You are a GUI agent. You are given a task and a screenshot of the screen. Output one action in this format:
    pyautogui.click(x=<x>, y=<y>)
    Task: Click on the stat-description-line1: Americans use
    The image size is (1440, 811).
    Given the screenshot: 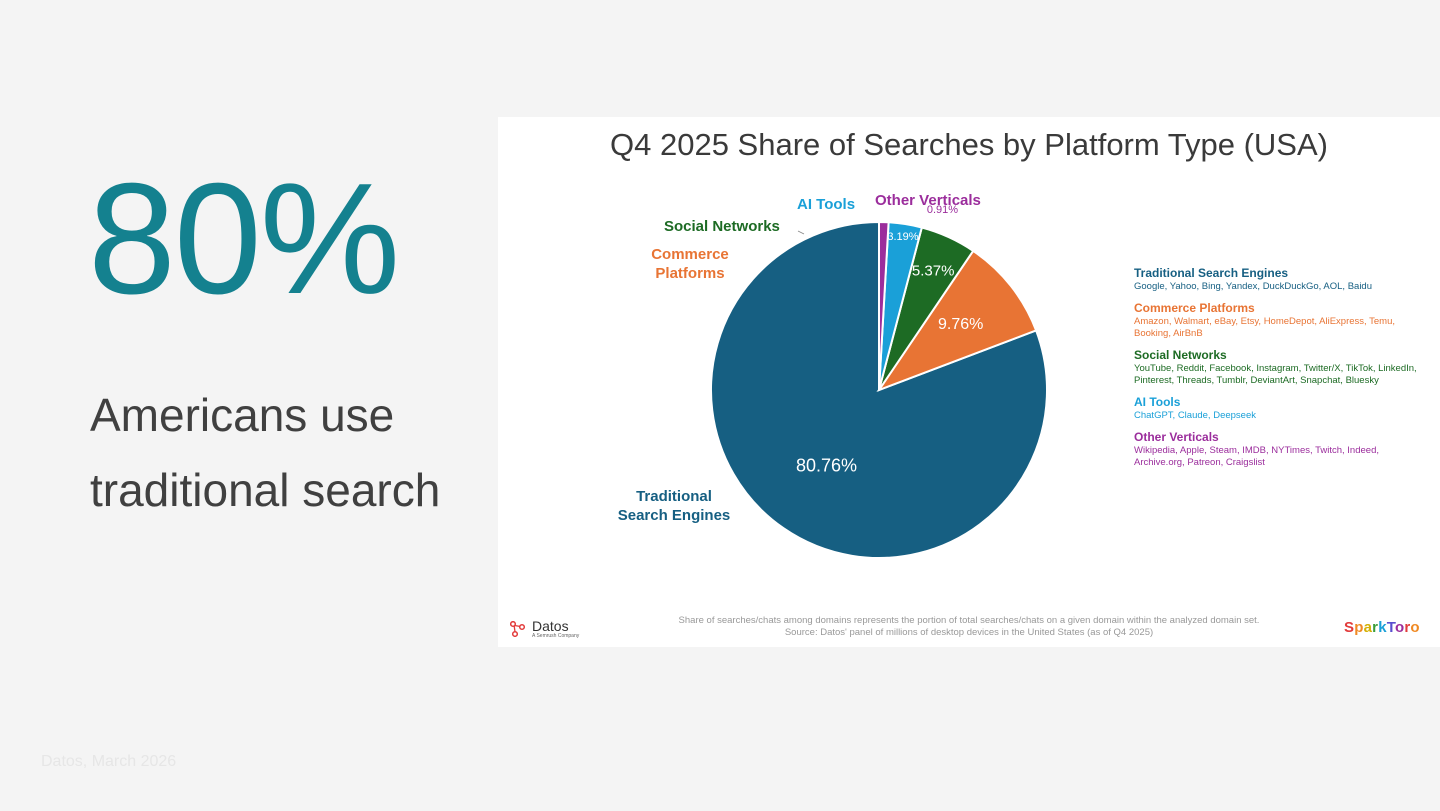 What is the action you would take?
    pyautogui.click(x=242, y=415)
    